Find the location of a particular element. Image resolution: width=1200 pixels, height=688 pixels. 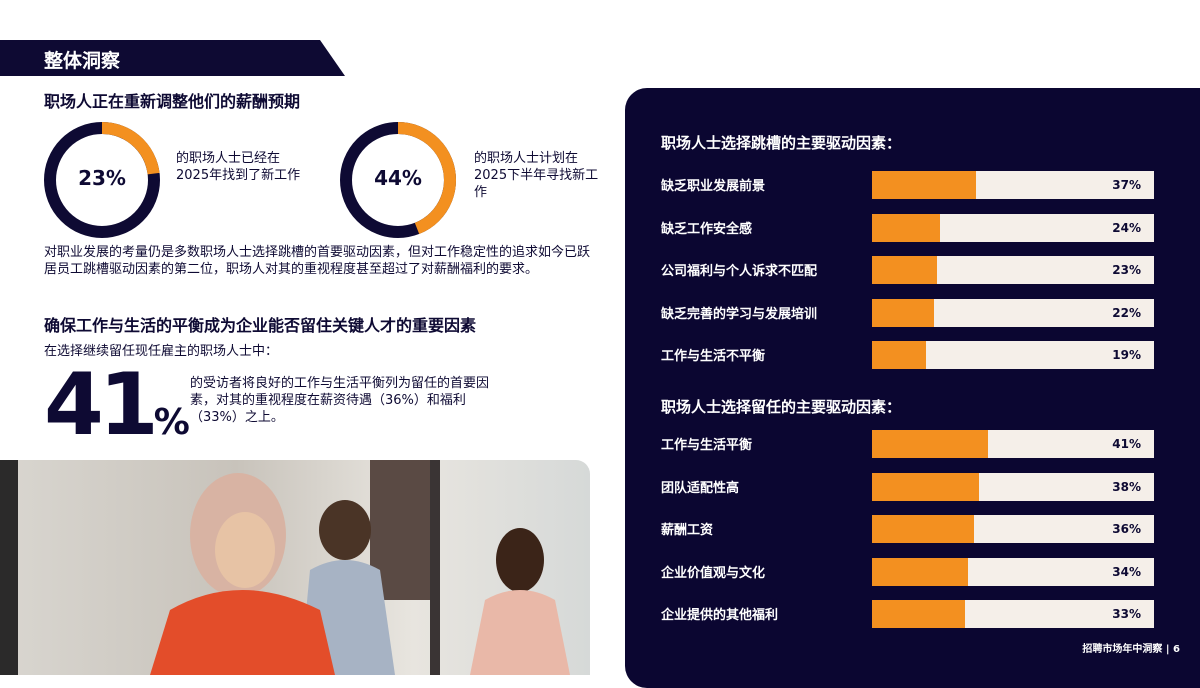

donut-chart-44: 44% is located at coordinates (398, 180).